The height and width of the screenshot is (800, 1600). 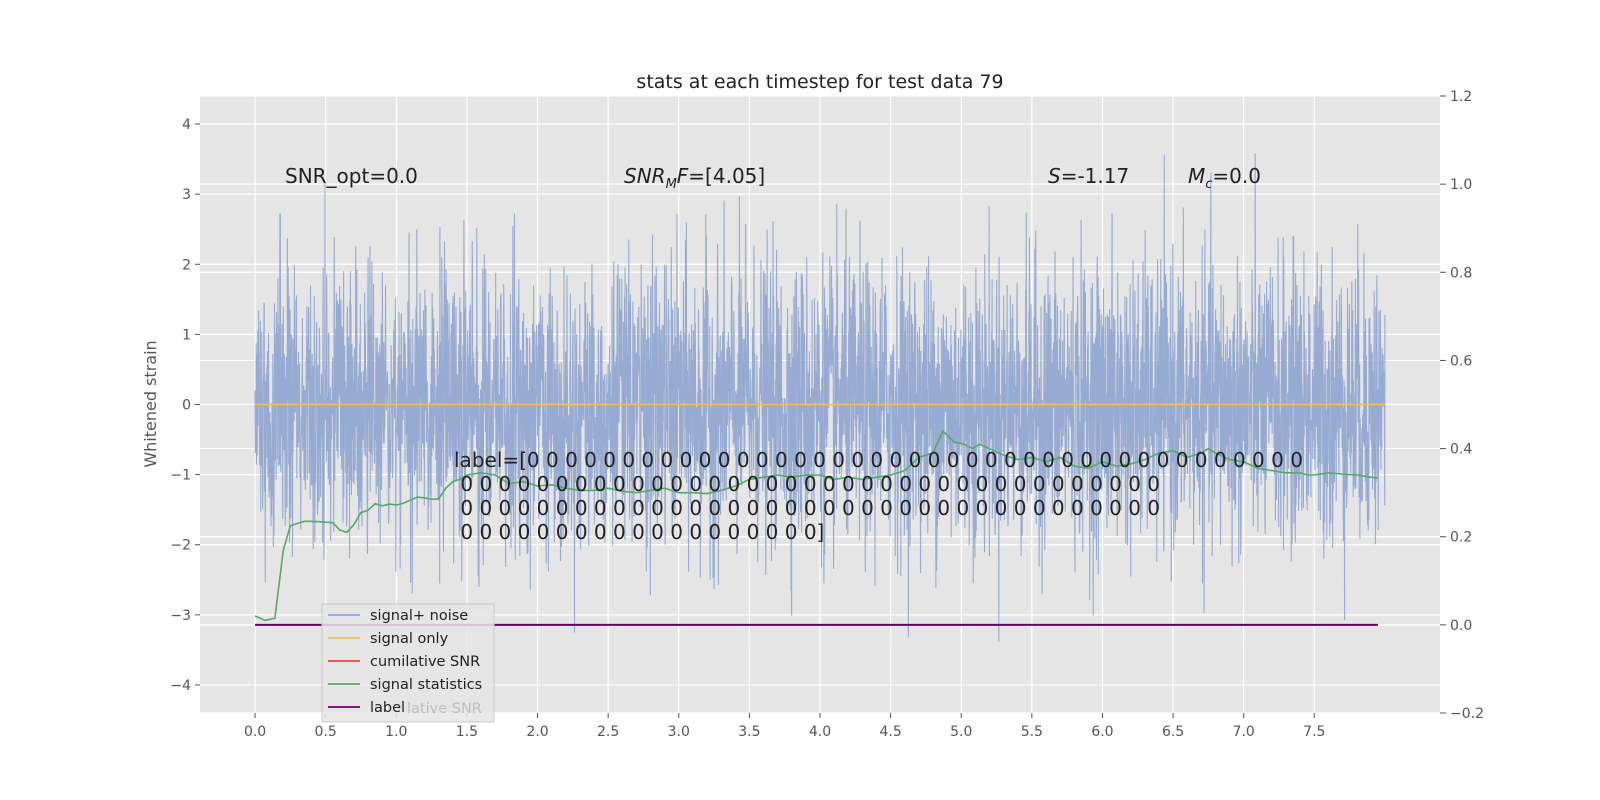 I want to click on y-tick-label: −1, so click(x=180, y=476).